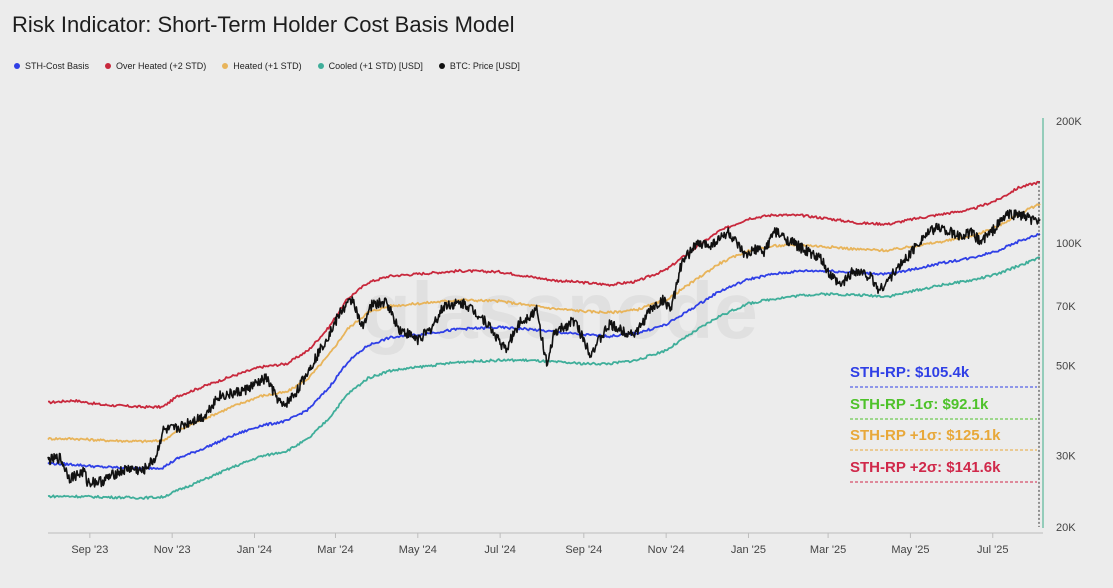  I want to click on legend-label: Heated (+1 STD), so click(267, 66).